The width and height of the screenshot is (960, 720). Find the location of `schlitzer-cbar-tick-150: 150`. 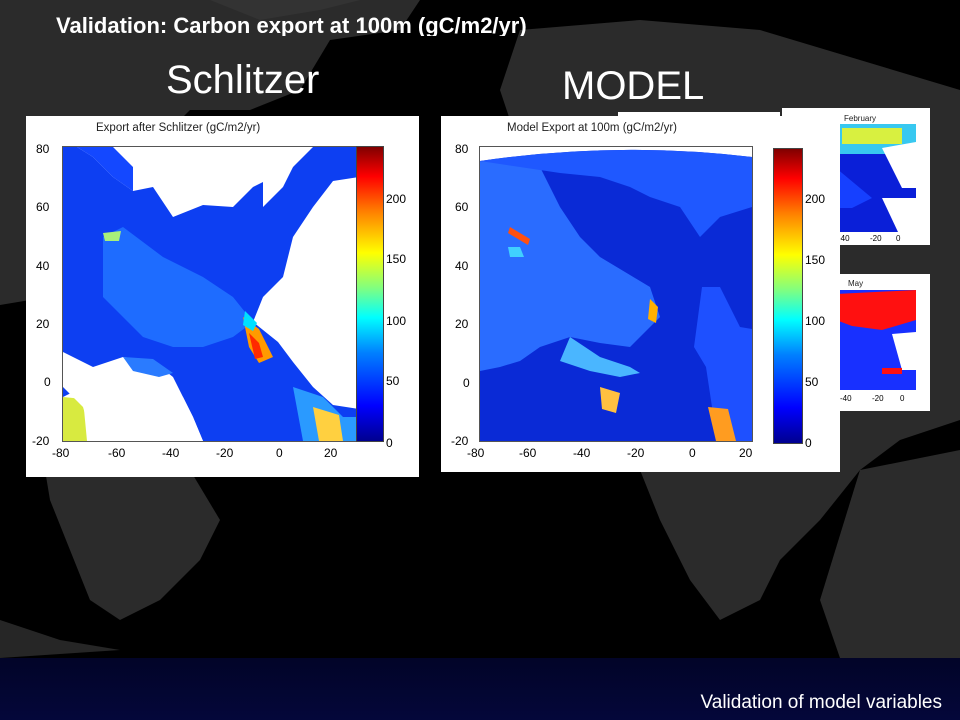

schlitzer-cbar-tick-150: 150 is located at coordinates (396, 259).